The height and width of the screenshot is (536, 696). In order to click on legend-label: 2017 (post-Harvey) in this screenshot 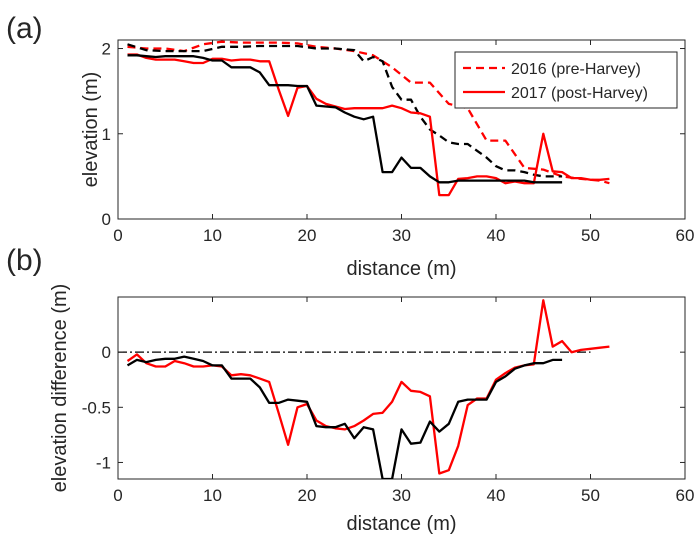, I will do `click(579, 93)`.